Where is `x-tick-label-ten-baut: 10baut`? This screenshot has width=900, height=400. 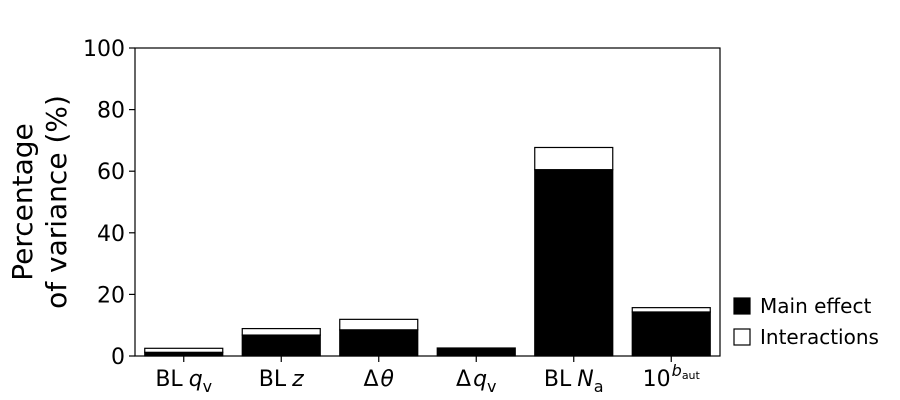 x-tick-label-ten-baut: 10baut is located at coordinates (672, 376).